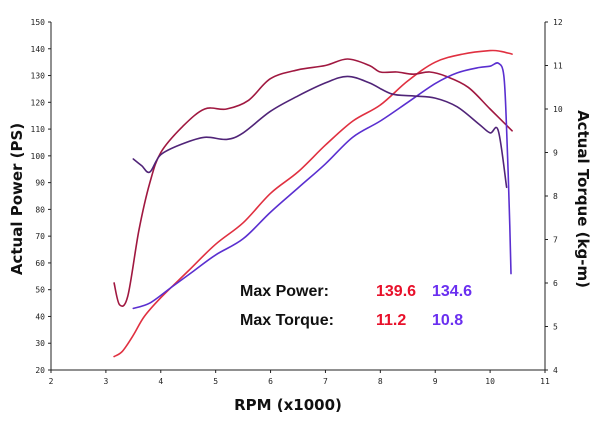  Describe the element at coordinates (40, 343) in the screenshot. I see `left-tick-label: 30` at that location.